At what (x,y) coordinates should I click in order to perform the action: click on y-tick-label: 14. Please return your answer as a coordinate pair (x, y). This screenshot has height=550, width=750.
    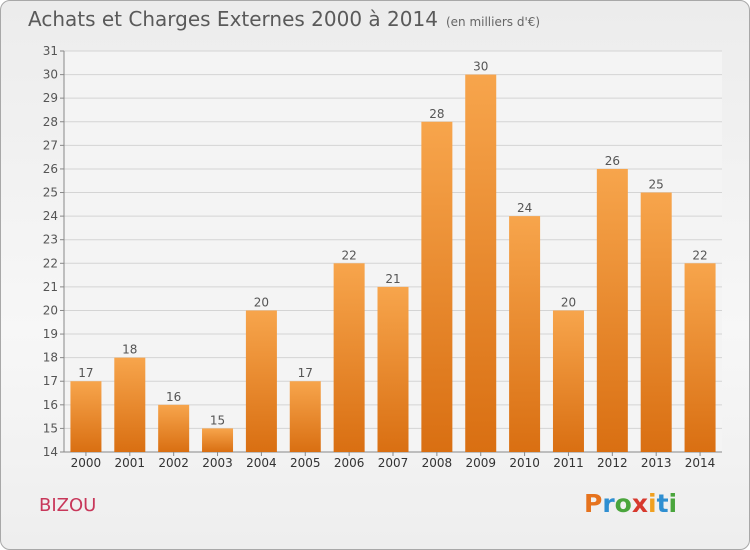
    Looking at the image, I should click on (50, 452).